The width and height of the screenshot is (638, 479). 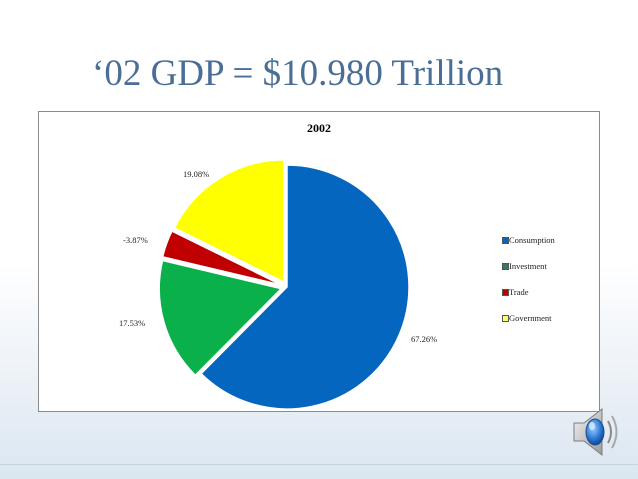 I want to click on pie-slice-trade, so click(x=221, y=258).